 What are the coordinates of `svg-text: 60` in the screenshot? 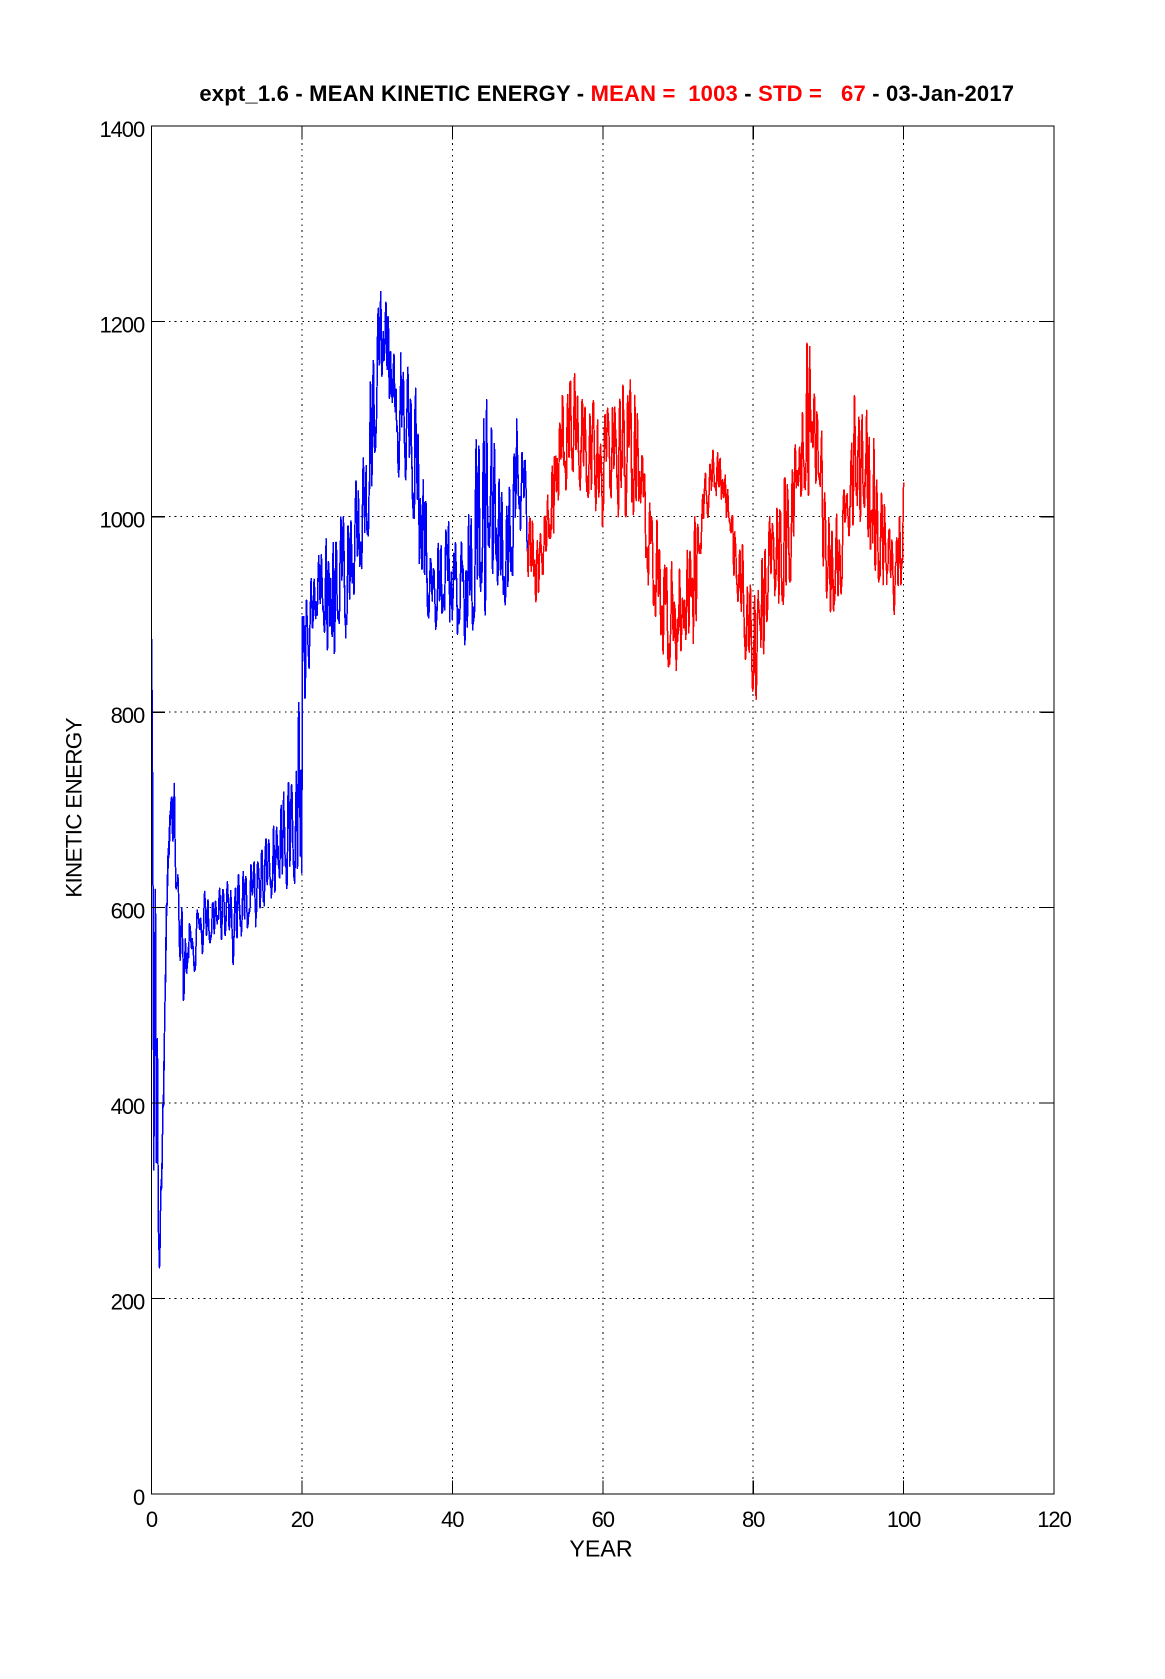 It's located at (603, 1519).